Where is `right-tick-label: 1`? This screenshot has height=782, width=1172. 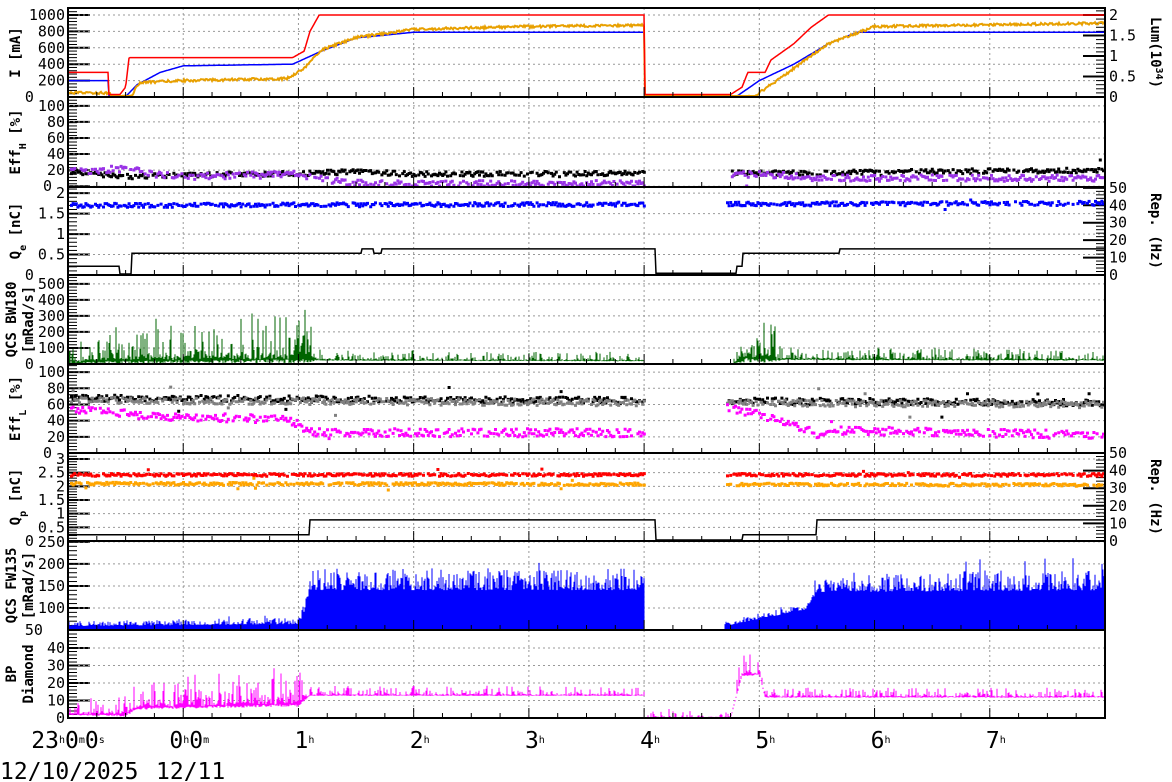 right-tick-label: 1 is located at coordinates (1113, 56).